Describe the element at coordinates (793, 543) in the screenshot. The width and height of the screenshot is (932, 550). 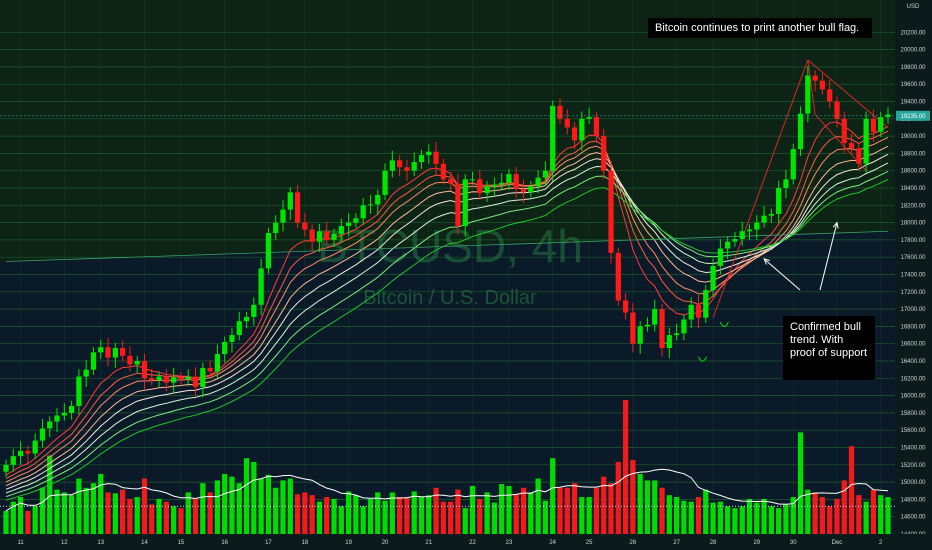
I see `time-tick-label: 30` at that location.